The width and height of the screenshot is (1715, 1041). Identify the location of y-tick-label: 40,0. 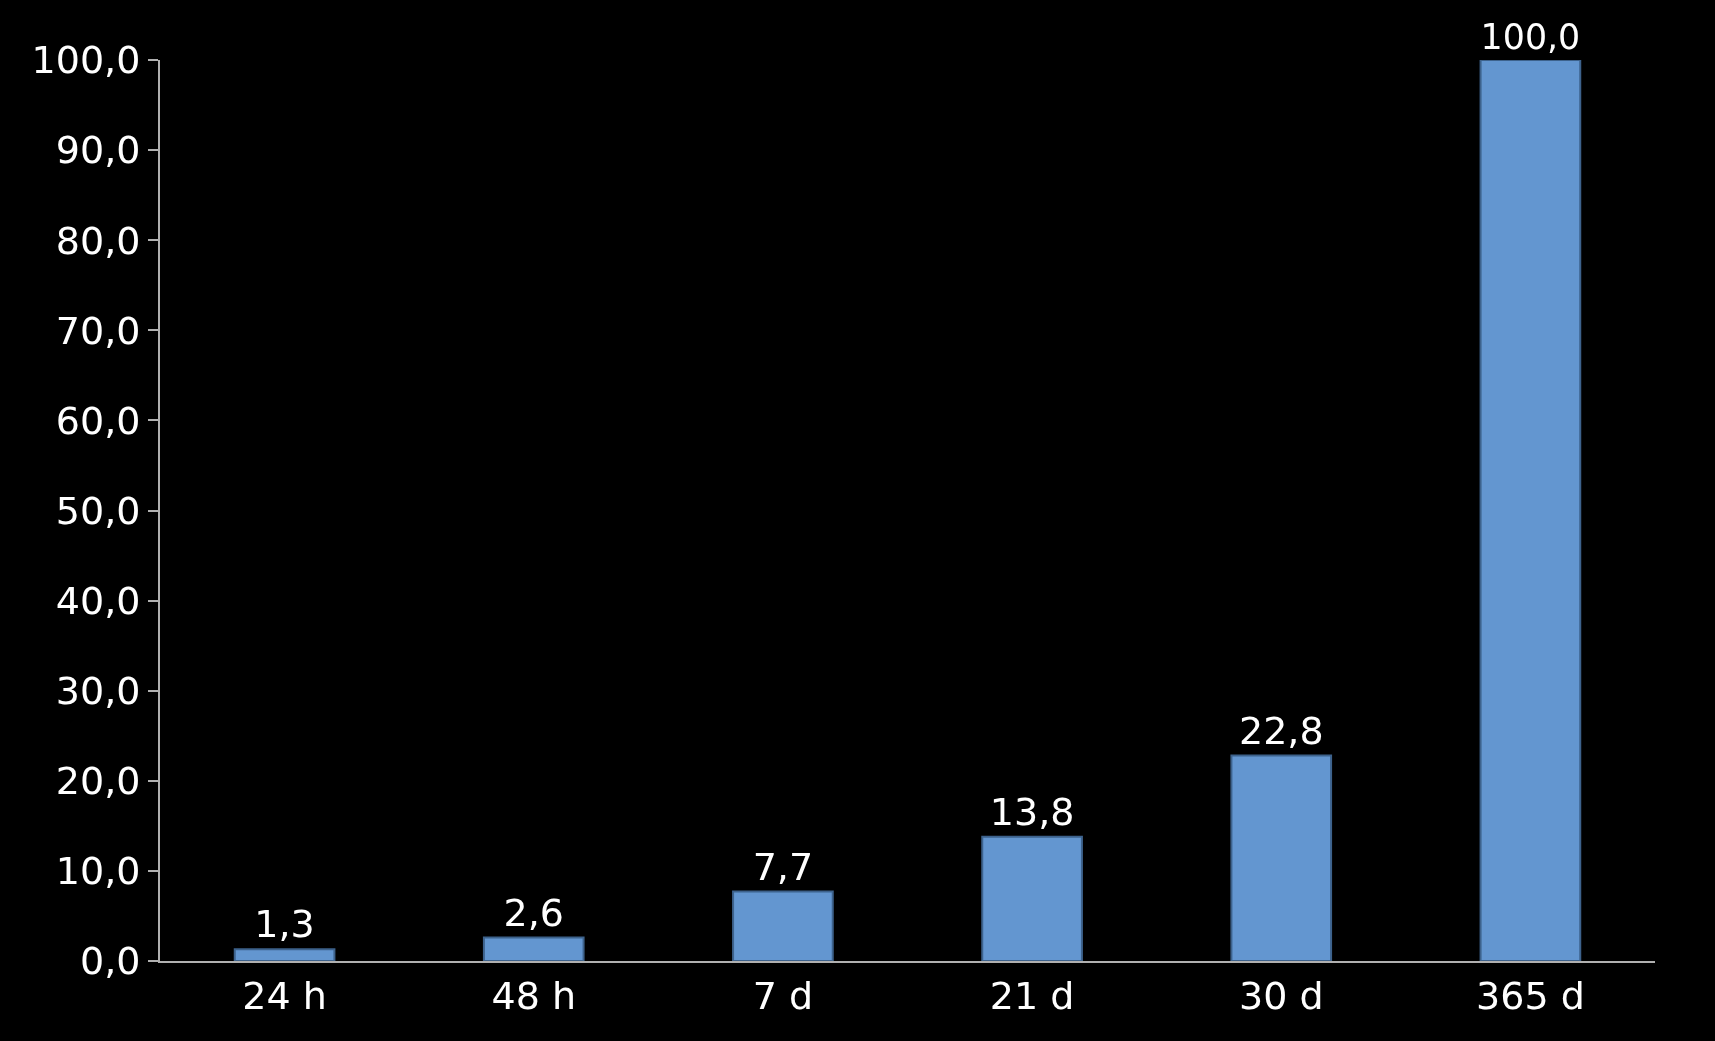
(98, 600).